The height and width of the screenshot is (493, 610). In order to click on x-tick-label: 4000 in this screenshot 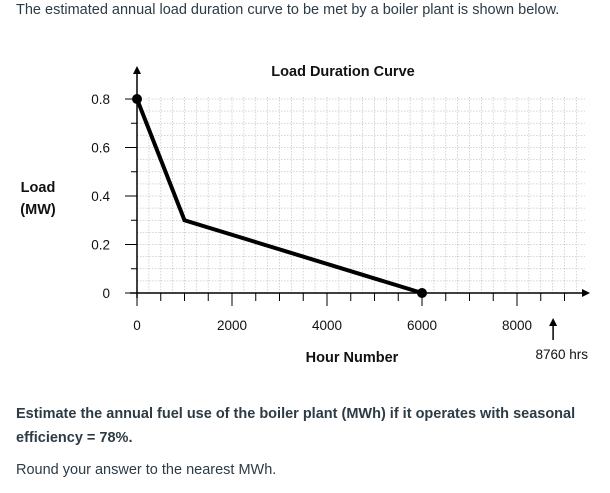, I will do `click(327, 325)`.